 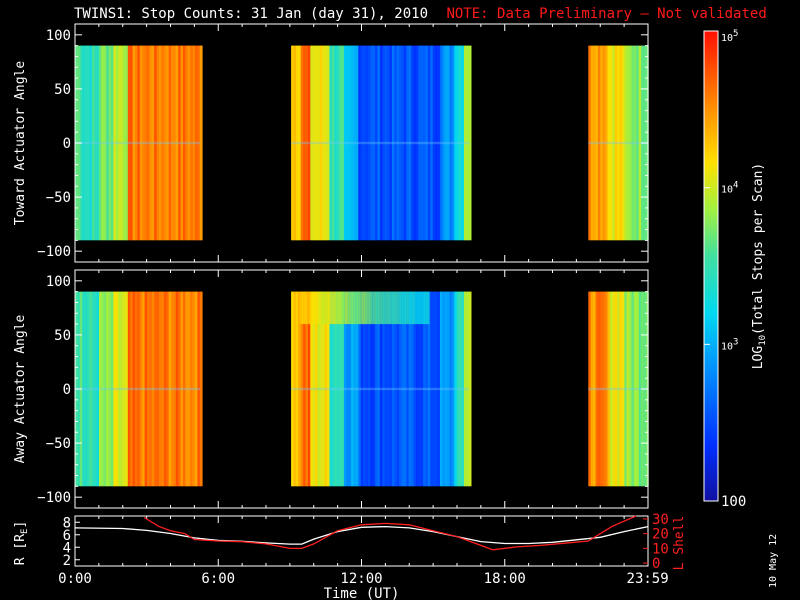 What do you see at coordinates (361, 579) in the screenshot?
I see `x-tick-label: 12:00` at bounding box center [361, 579].